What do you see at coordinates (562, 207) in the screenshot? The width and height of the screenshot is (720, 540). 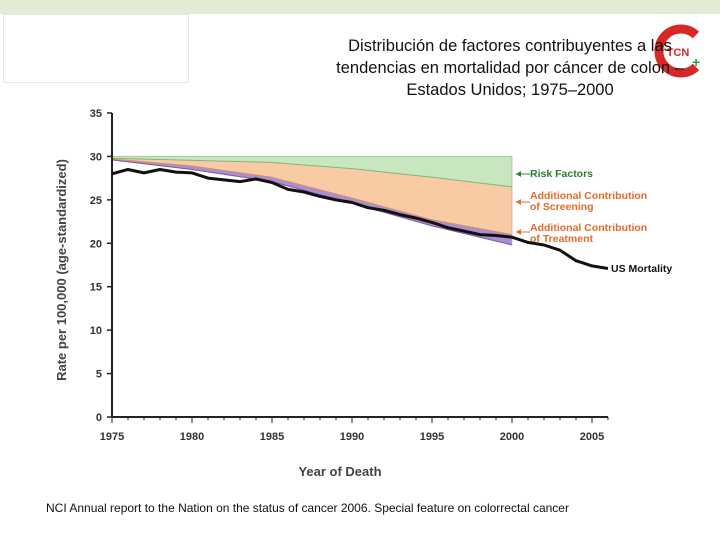 I see `label-screening-line-1: of Screening` at bounding box center [562, 207].